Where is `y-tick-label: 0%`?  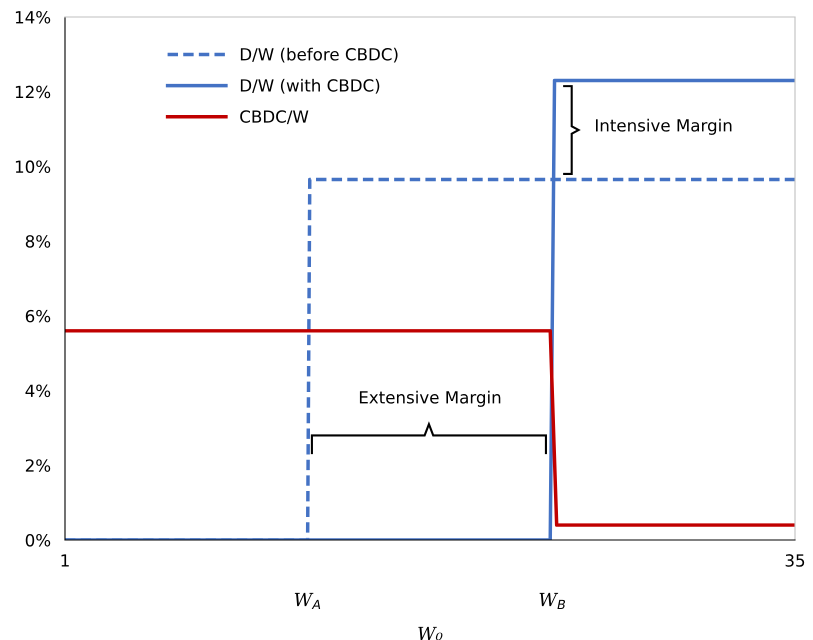
y-tick-label: 0% is located at coordinates (38, 540).